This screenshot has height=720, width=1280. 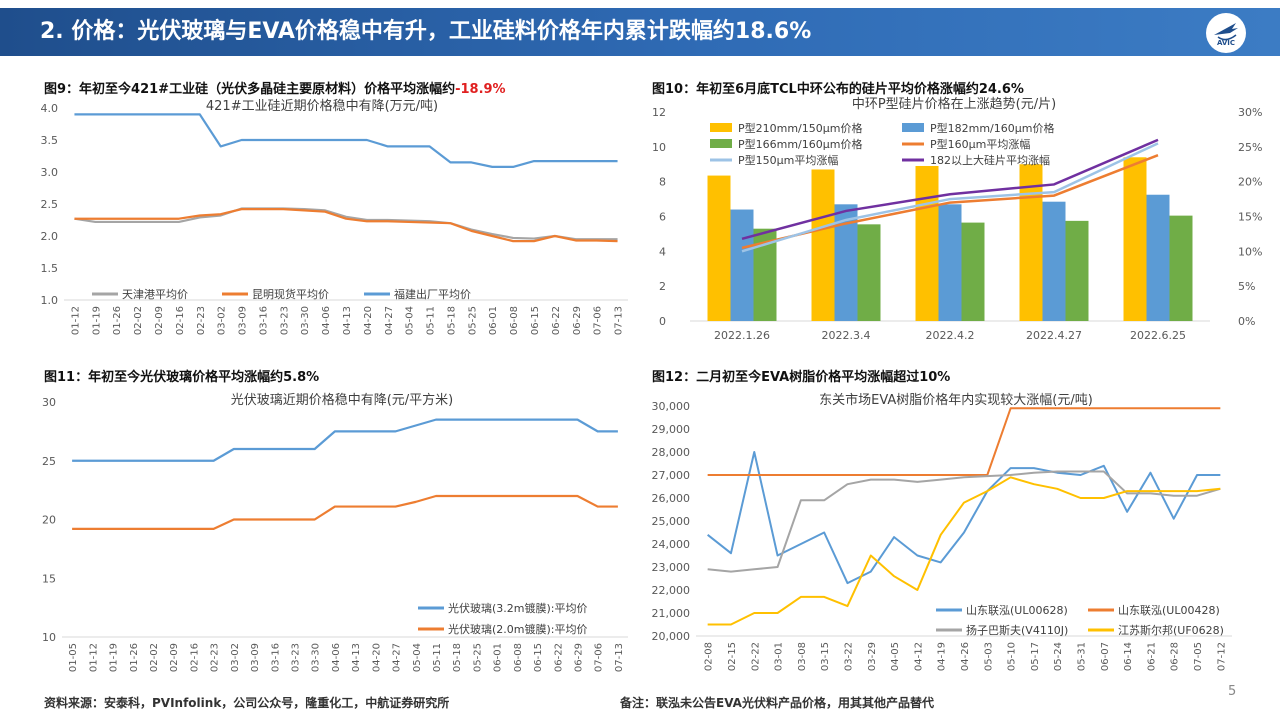 What do you see at coordinates (75, 320) in the screenshot?
I see `x-tick-label: 01-12` at bounding box center [75, 320].